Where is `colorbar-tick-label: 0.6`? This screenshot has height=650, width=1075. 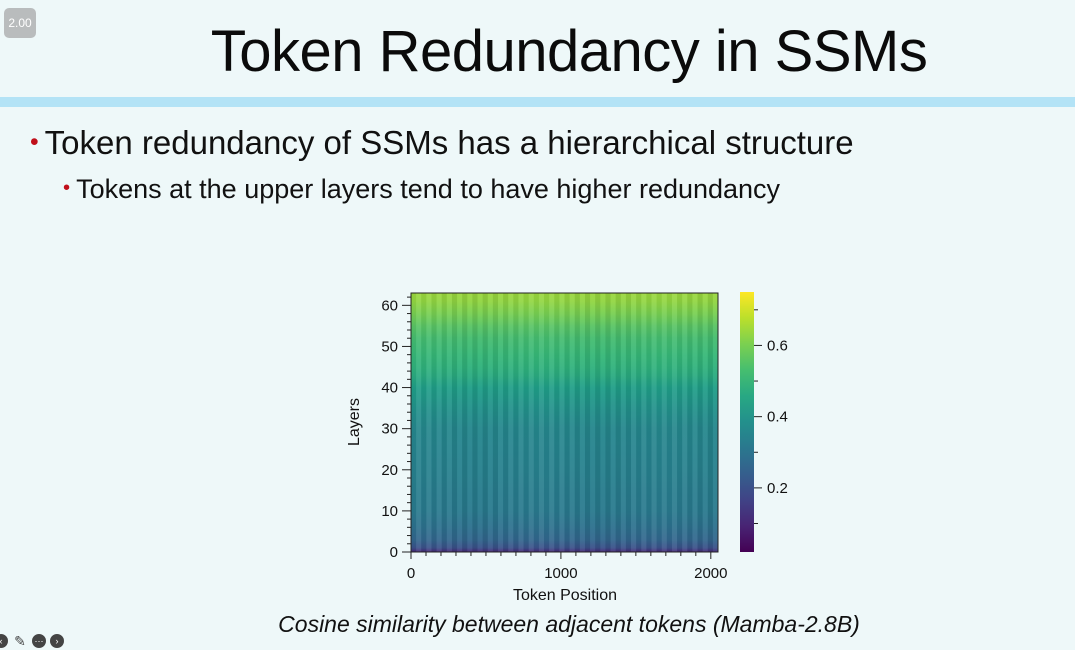
colorbar-tick-label: 0.6 is located at coordinates (777, 345).